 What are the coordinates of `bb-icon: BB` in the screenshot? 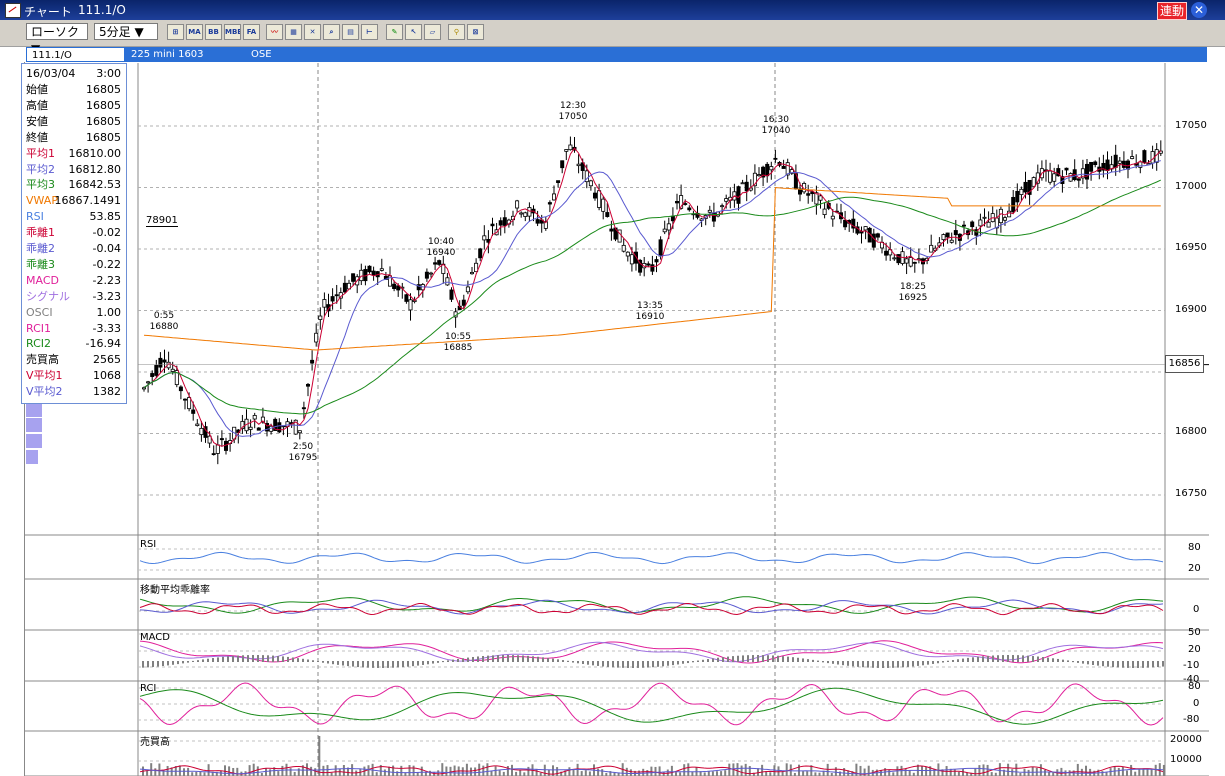 It's located at (213, 32).